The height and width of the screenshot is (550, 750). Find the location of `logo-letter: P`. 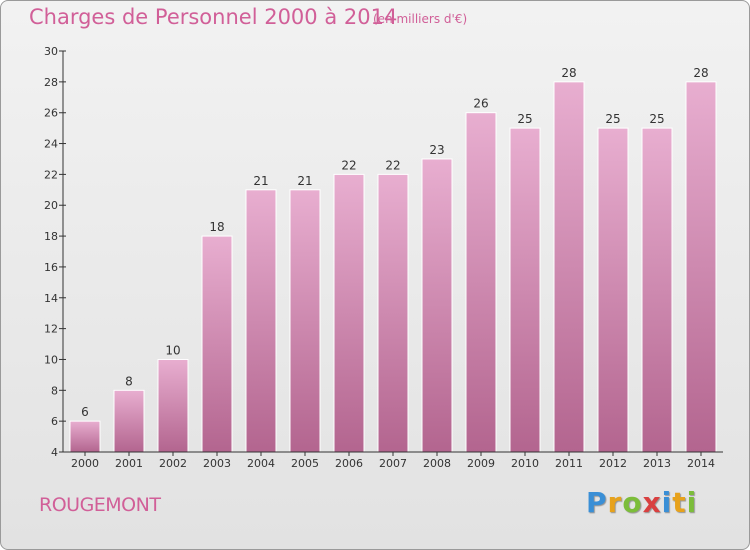

logo-letter: P is located at coordinates (597, 502).